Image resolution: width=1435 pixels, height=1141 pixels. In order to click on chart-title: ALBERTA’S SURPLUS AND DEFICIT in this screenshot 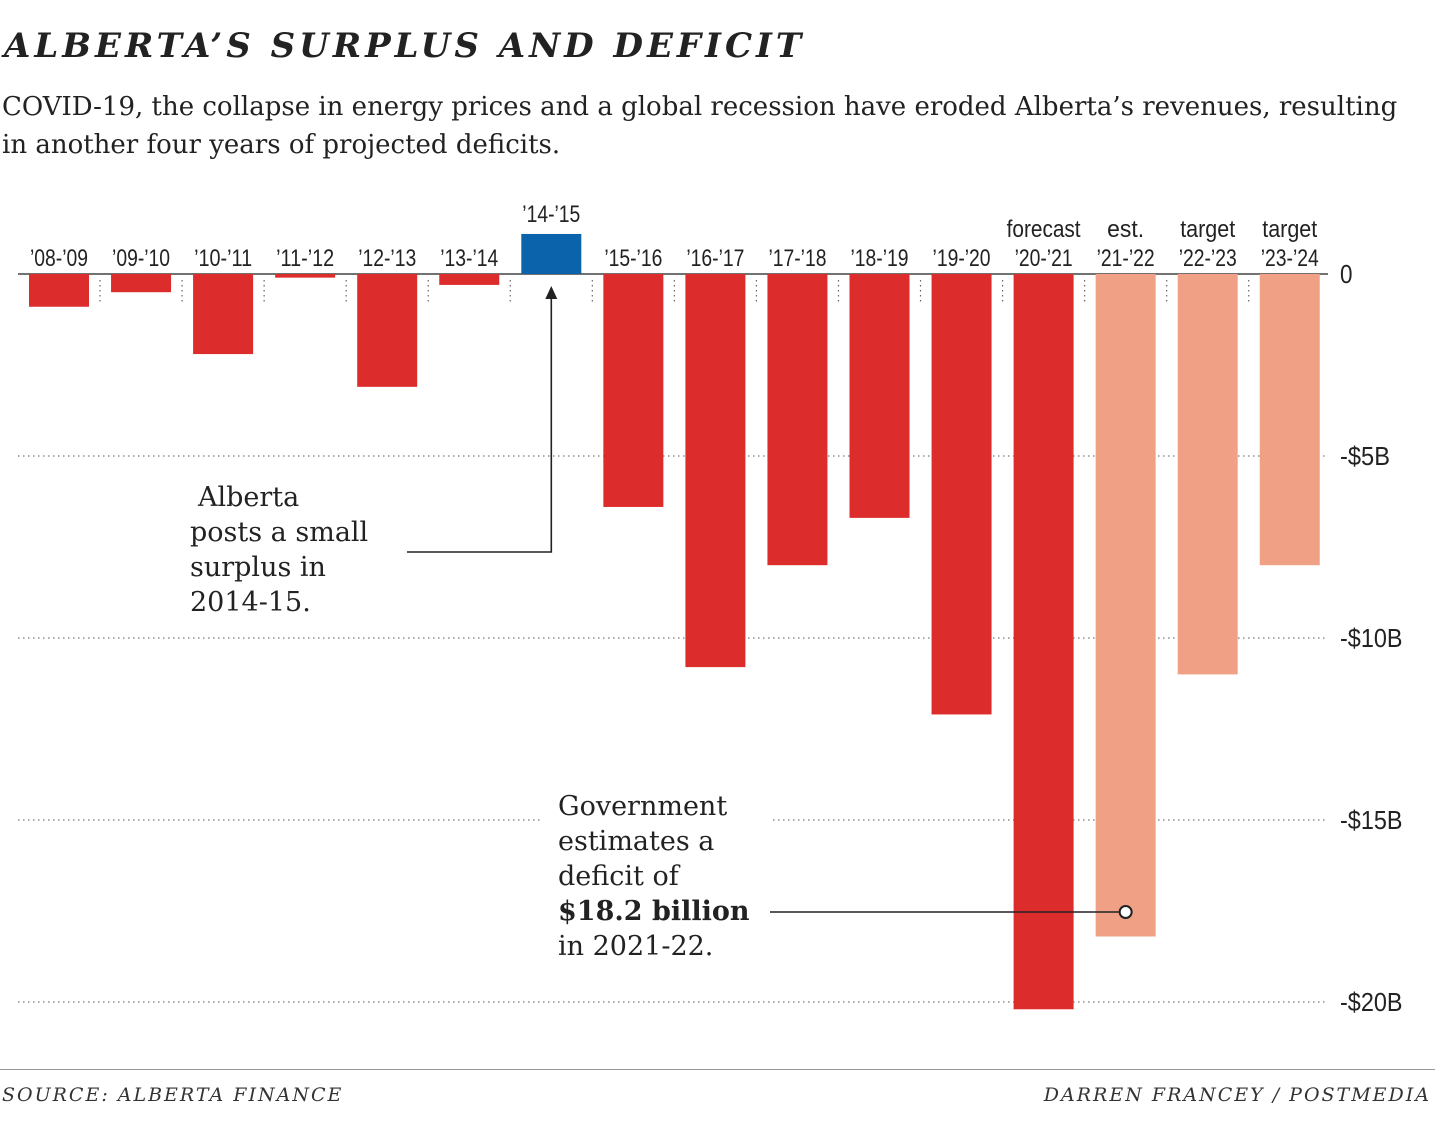, I will do `click(405, 46)`.